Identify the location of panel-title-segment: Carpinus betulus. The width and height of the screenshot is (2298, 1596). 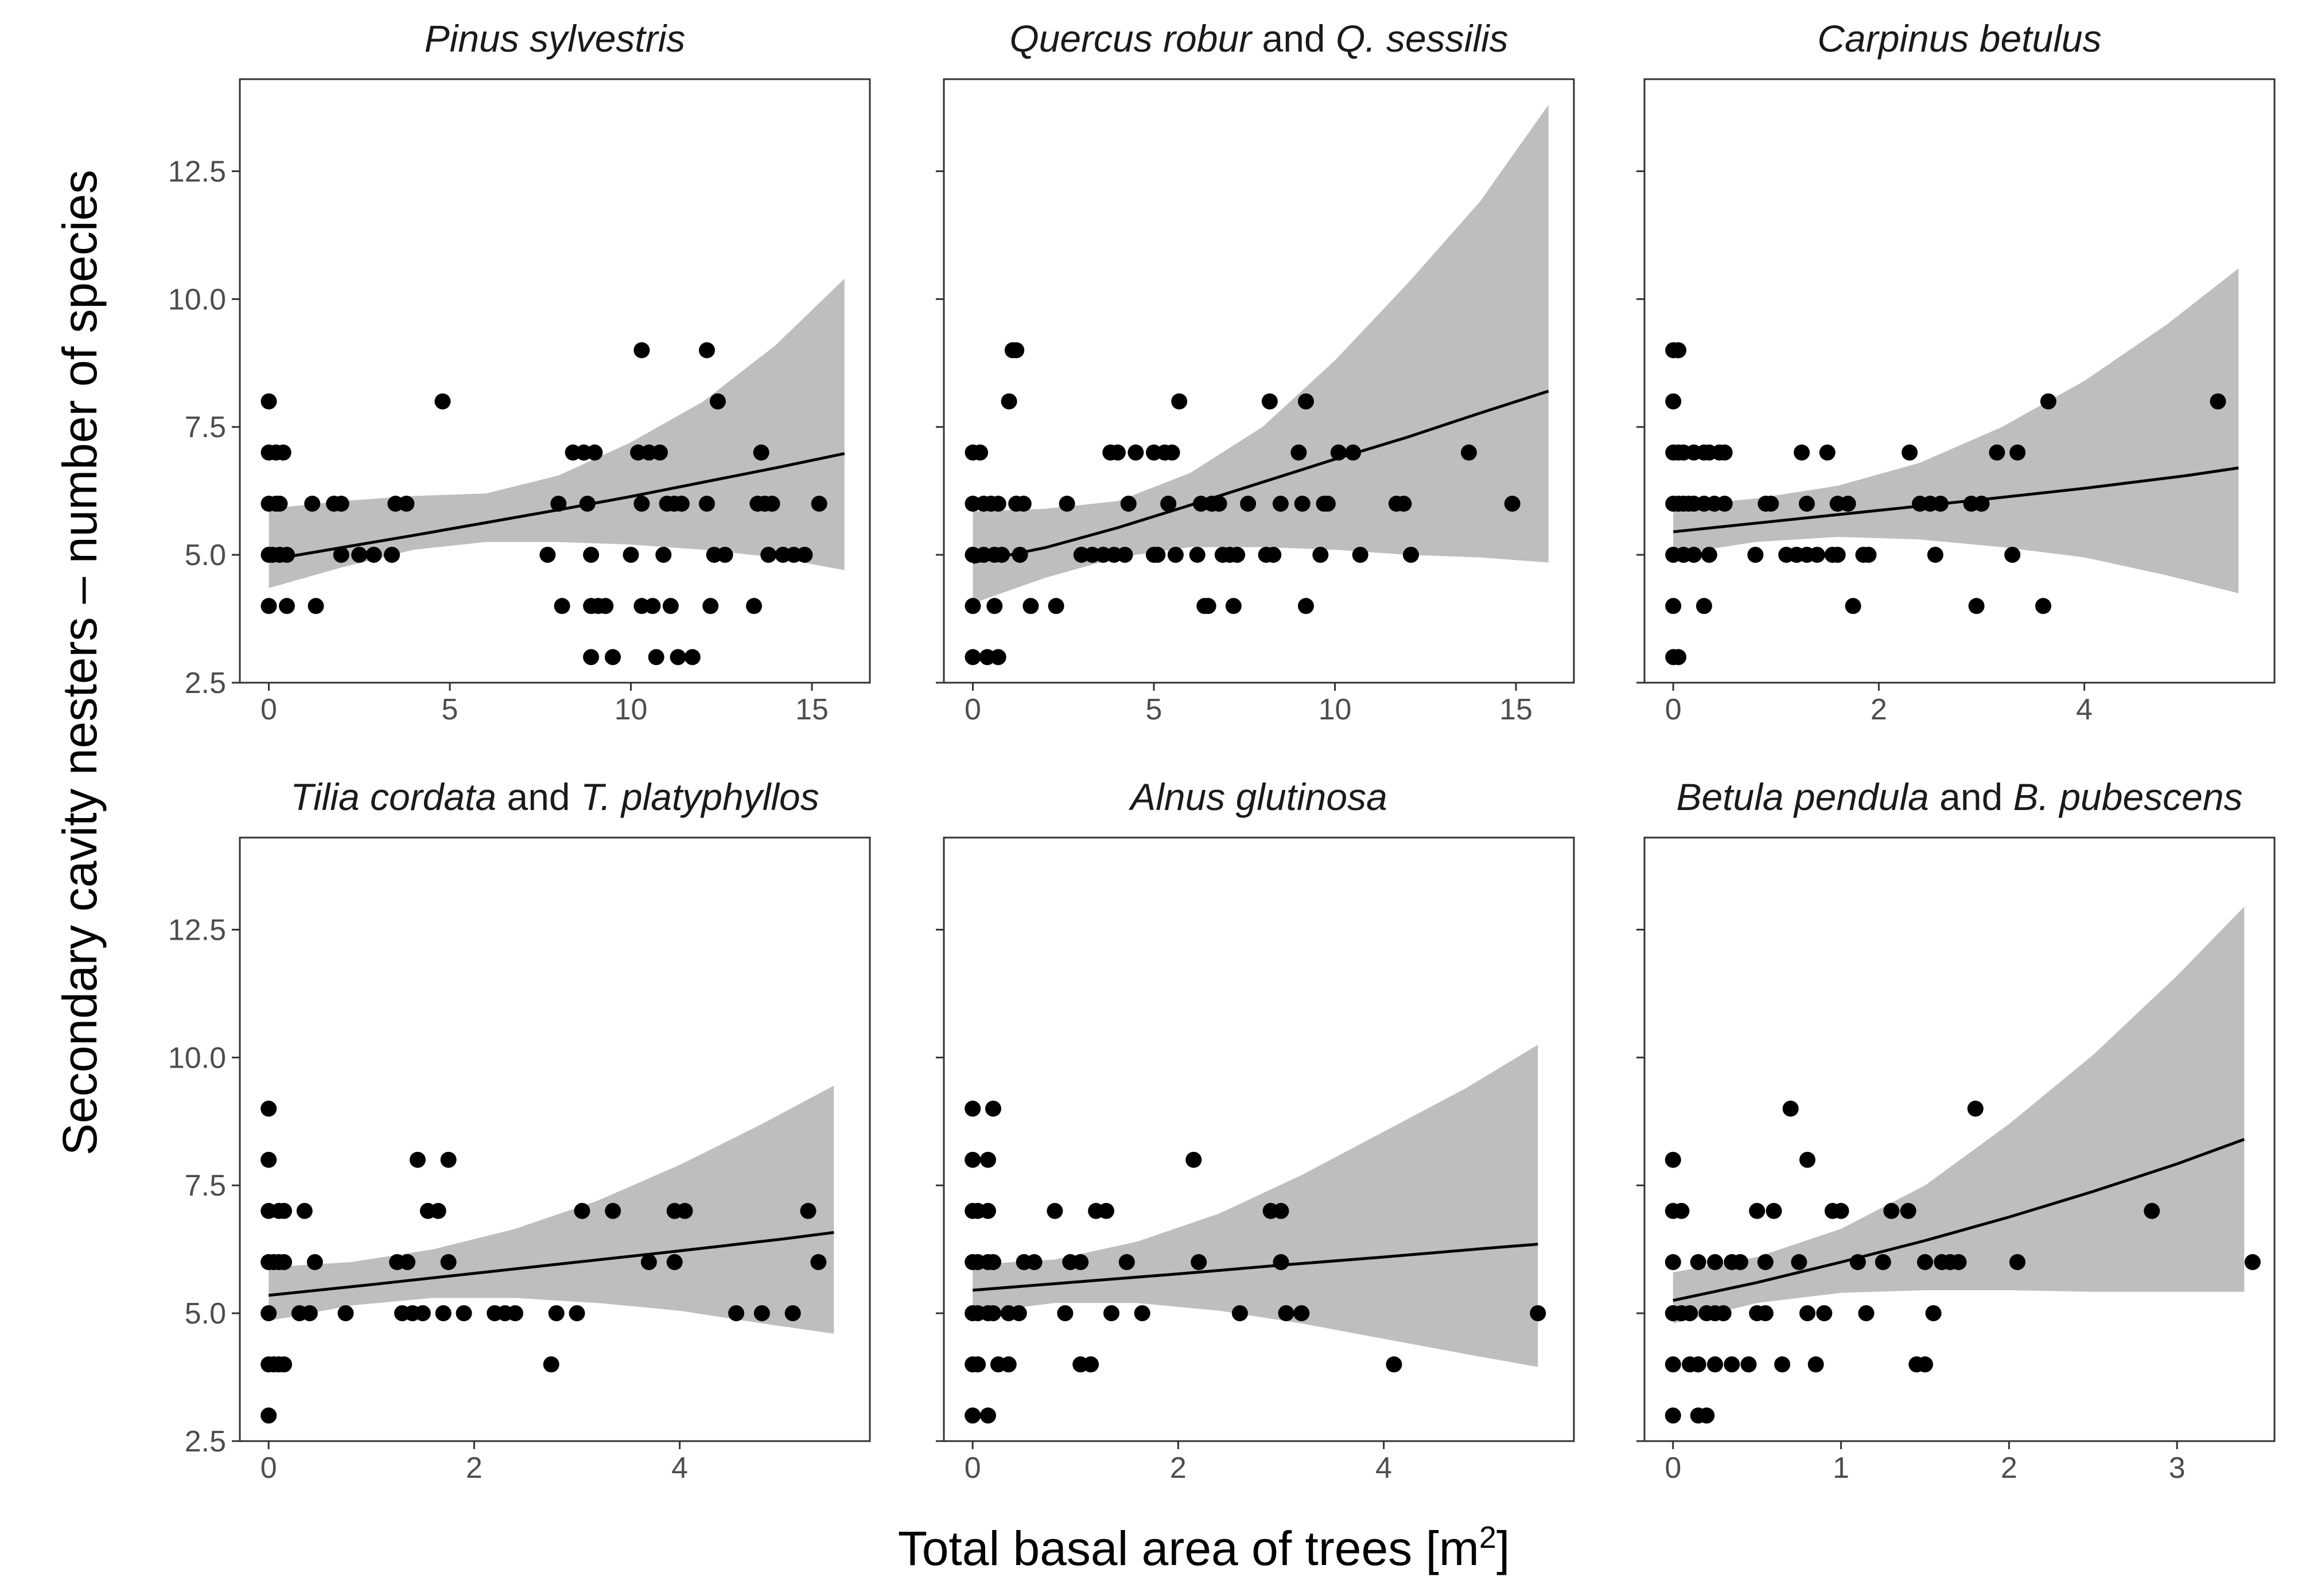
(1959, 38).